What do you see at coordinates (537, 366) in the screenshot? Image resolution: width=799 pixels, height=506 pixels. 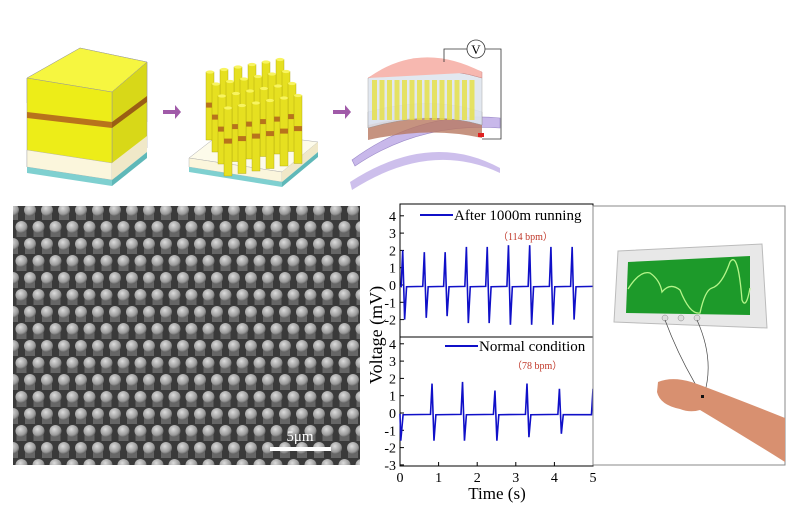 I see `bpm-annotation: （78 bpm）` at bounding box center [537, 366].